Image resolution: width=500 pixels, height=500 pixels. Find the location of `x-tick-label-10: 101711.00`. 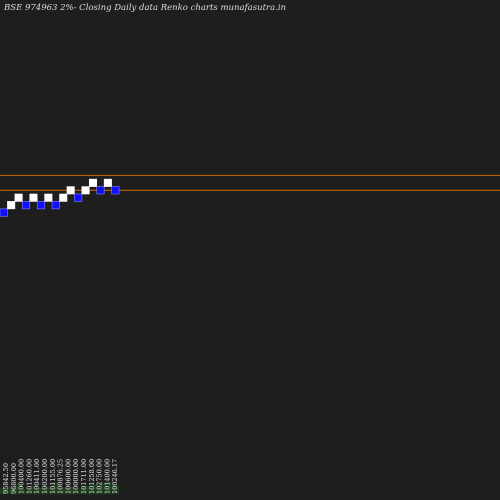

x-tick-label-10: 101711.00 is located at coordinates (84, 476).